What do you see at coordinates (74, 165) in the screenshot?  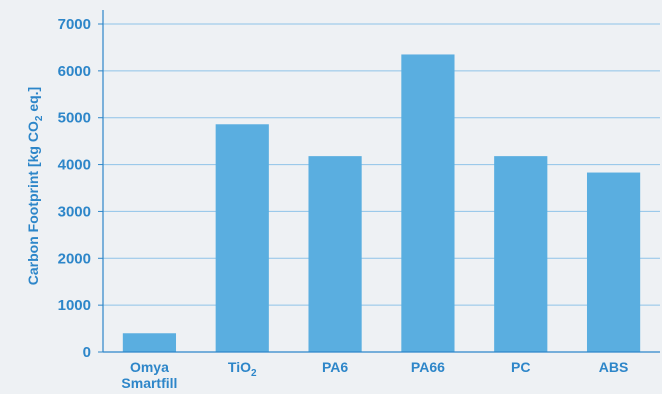 I see `y-tick-label: 4000` at bounding box center [74, 165].